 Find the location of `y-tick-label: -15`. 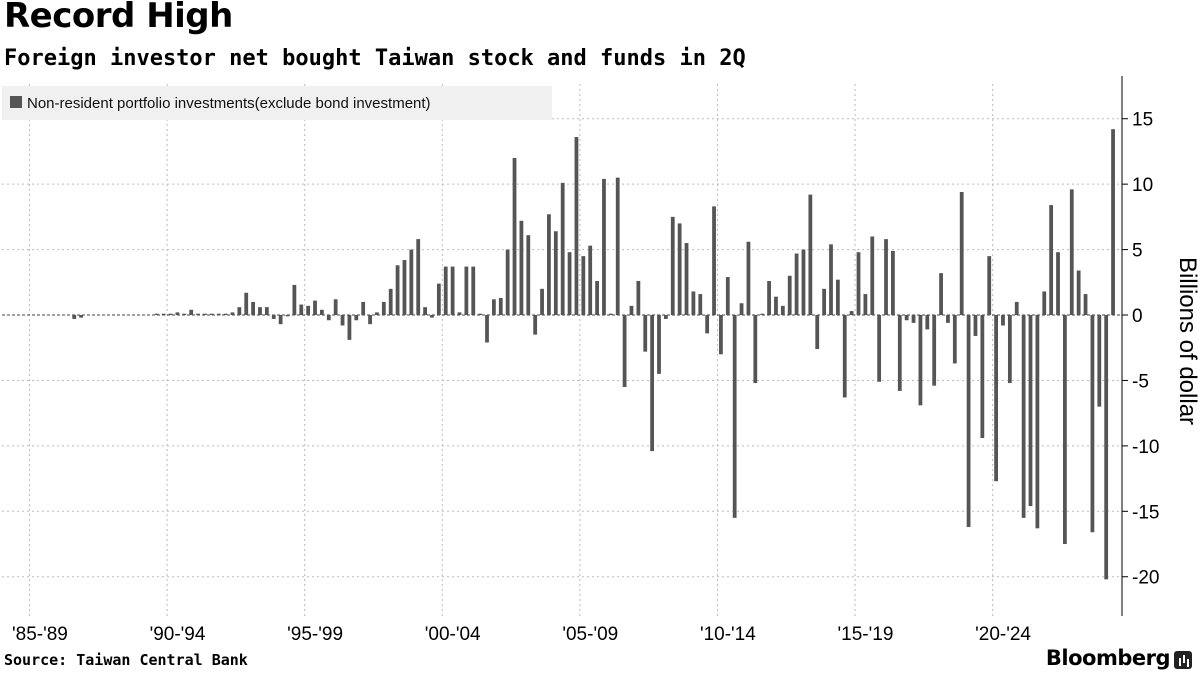

y-tick-label: -15 is located at coordinates (1145, 512).